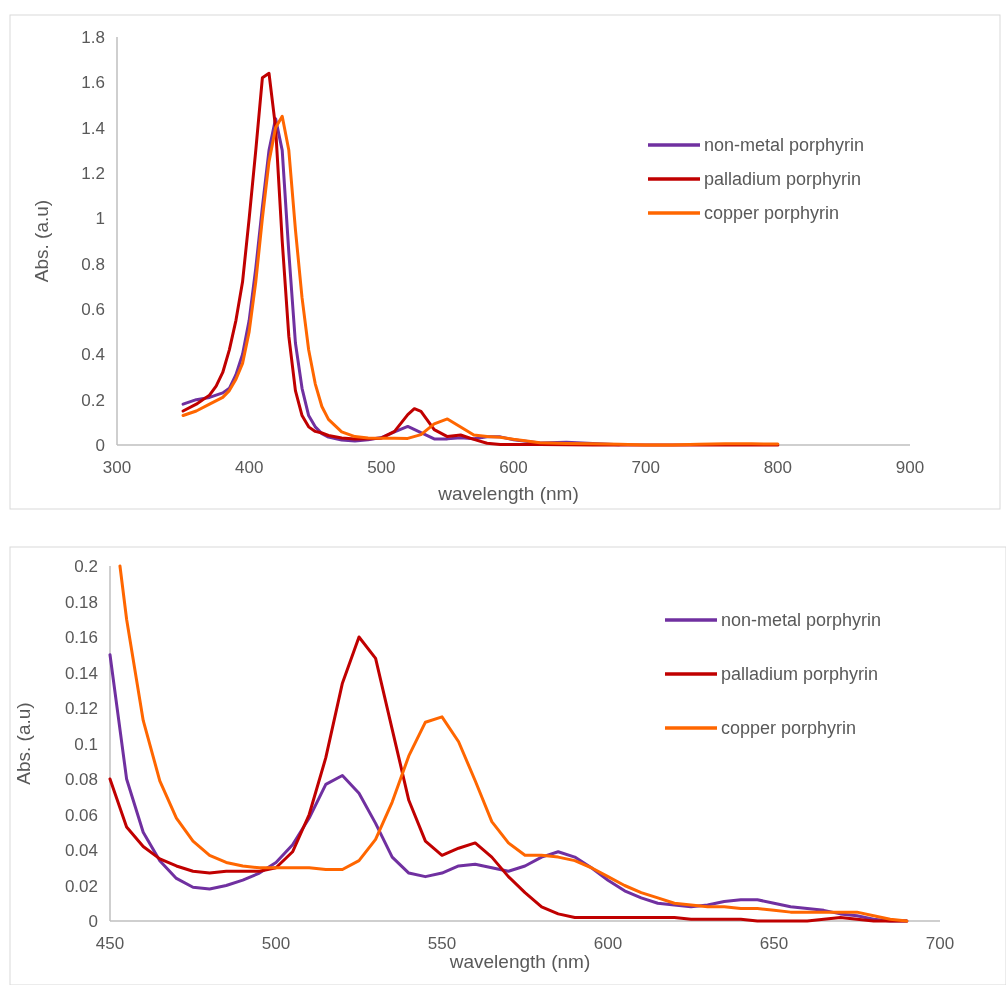 The image size is (1006, 985). What do you see at coordinates (81, 815) in the screenshot?
I see `y-tick-label: 0.06` at bounding box center [81, 815].